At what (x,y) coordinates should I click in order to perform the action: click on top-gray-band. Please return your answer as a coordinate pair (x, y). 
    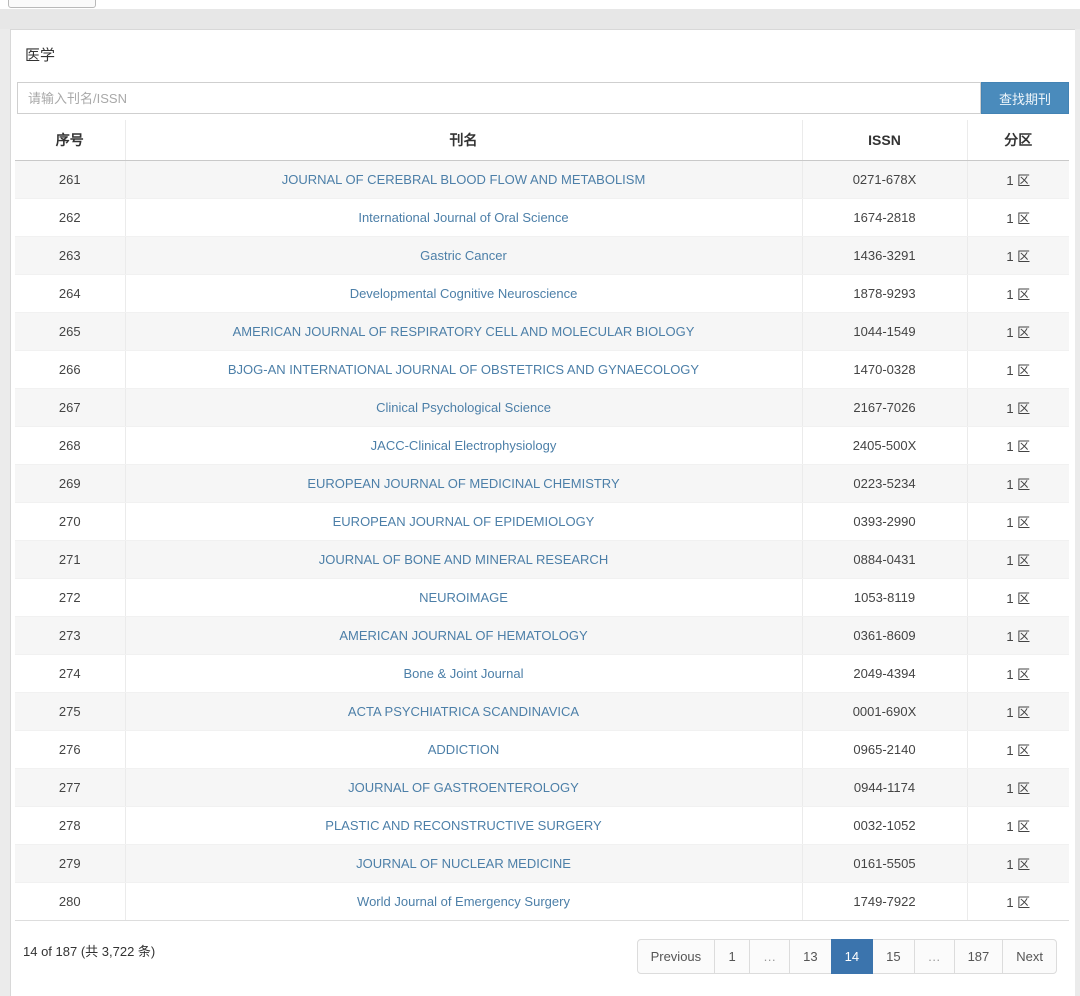
    Looking at the image, I should click on (540, 19).